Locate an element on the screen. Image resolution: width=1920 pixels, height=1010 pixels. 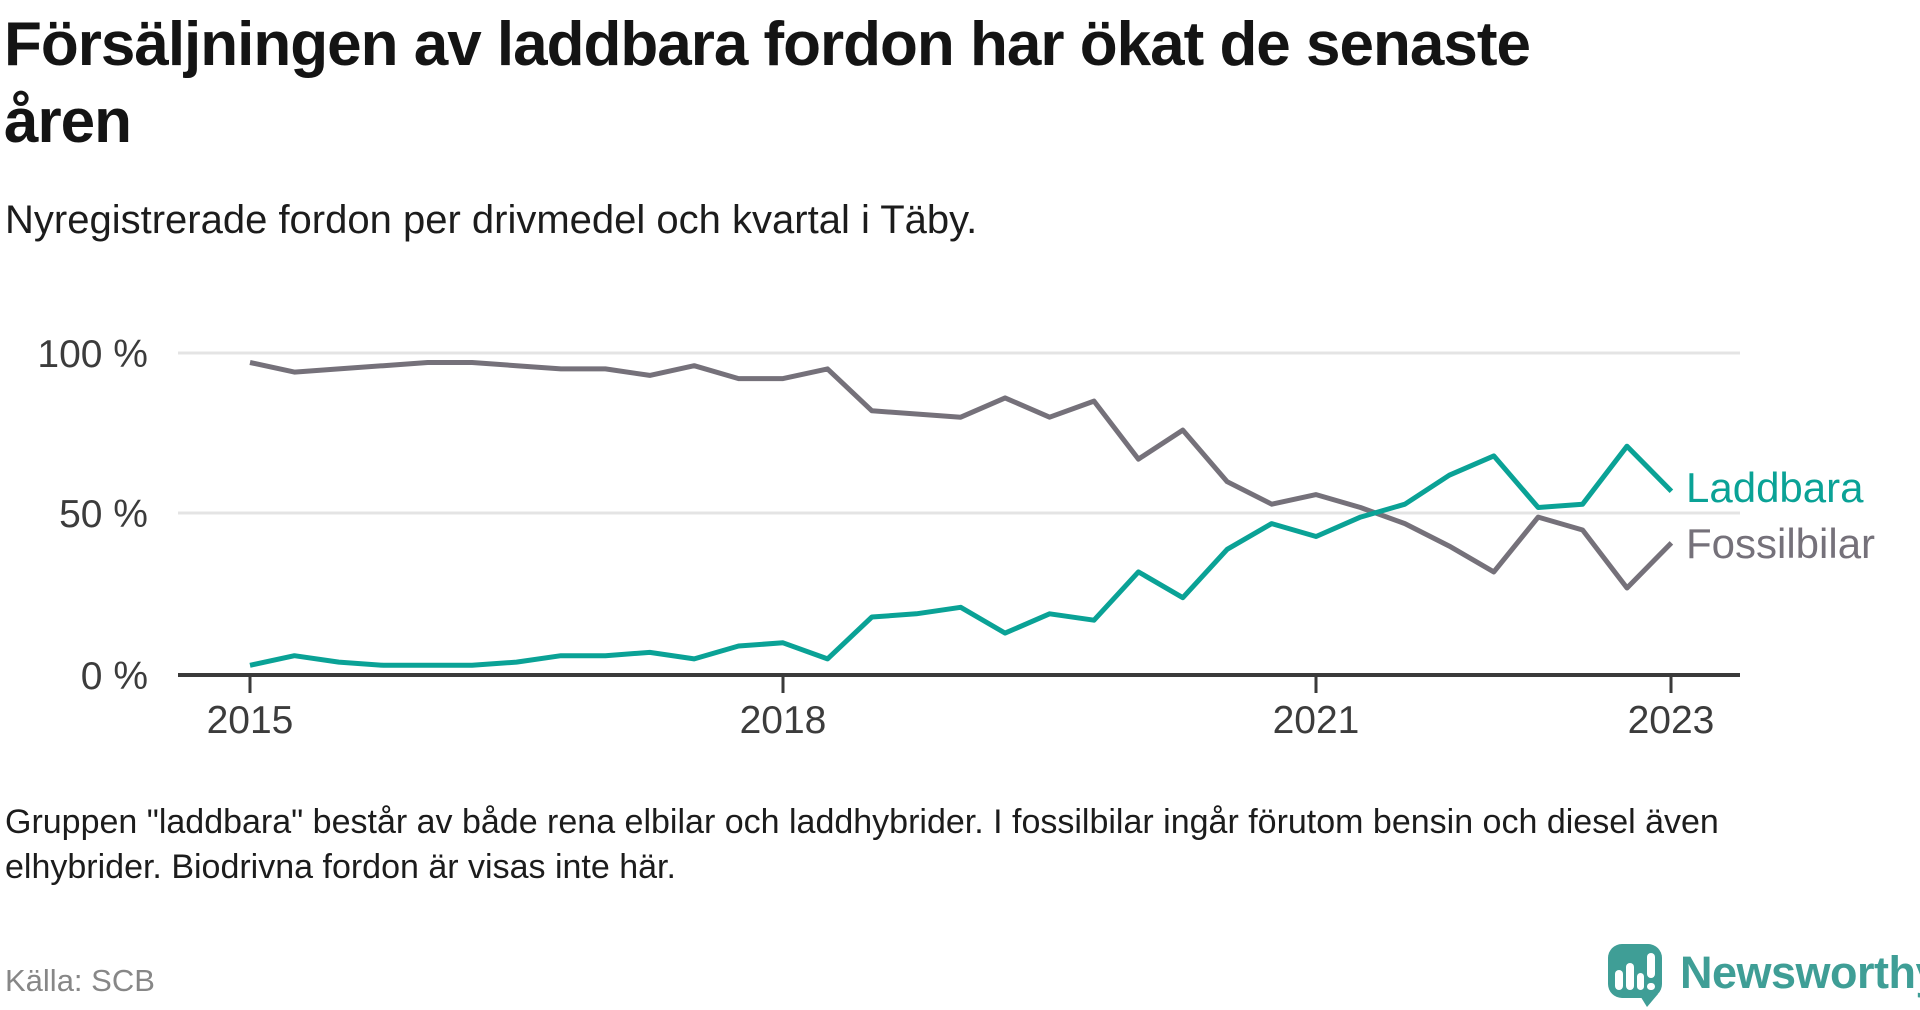
newsworthy-logo-text: Newsworthy is located at coordinates (1800, 972).